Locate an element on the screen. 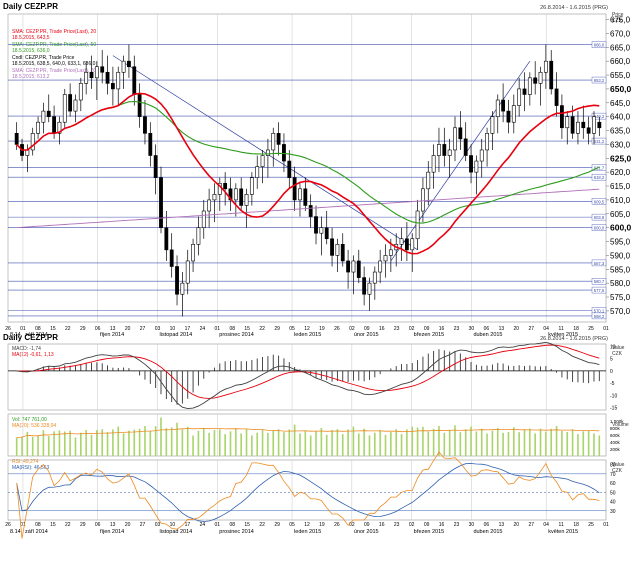 This screenshot has height=580, width=640. x-day-tick-top: 06 is located at coordinates (487, 329).